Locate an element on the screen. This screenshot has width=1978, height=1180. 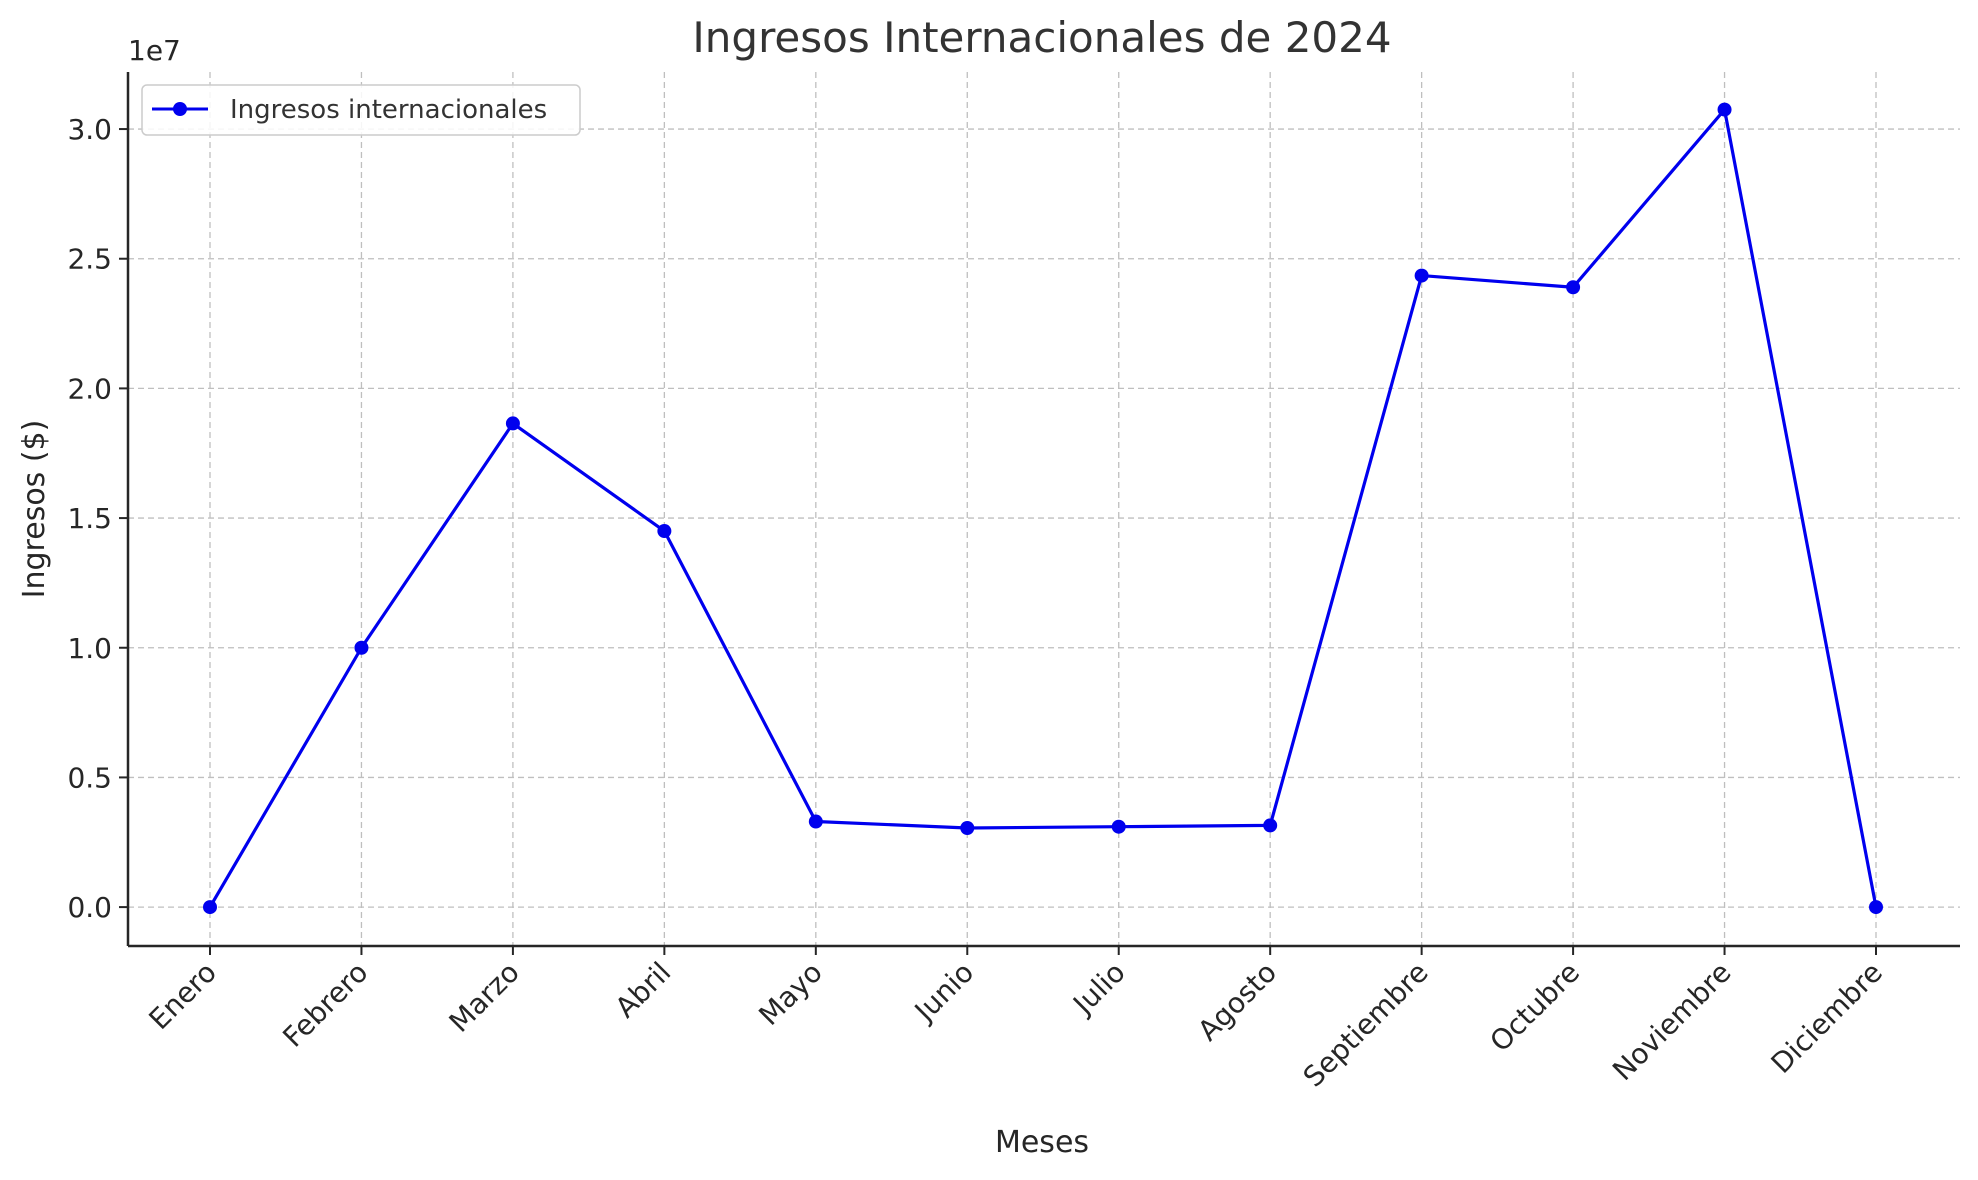
legend-label: Ingresos internacionales is located at coordinates (388, 110).